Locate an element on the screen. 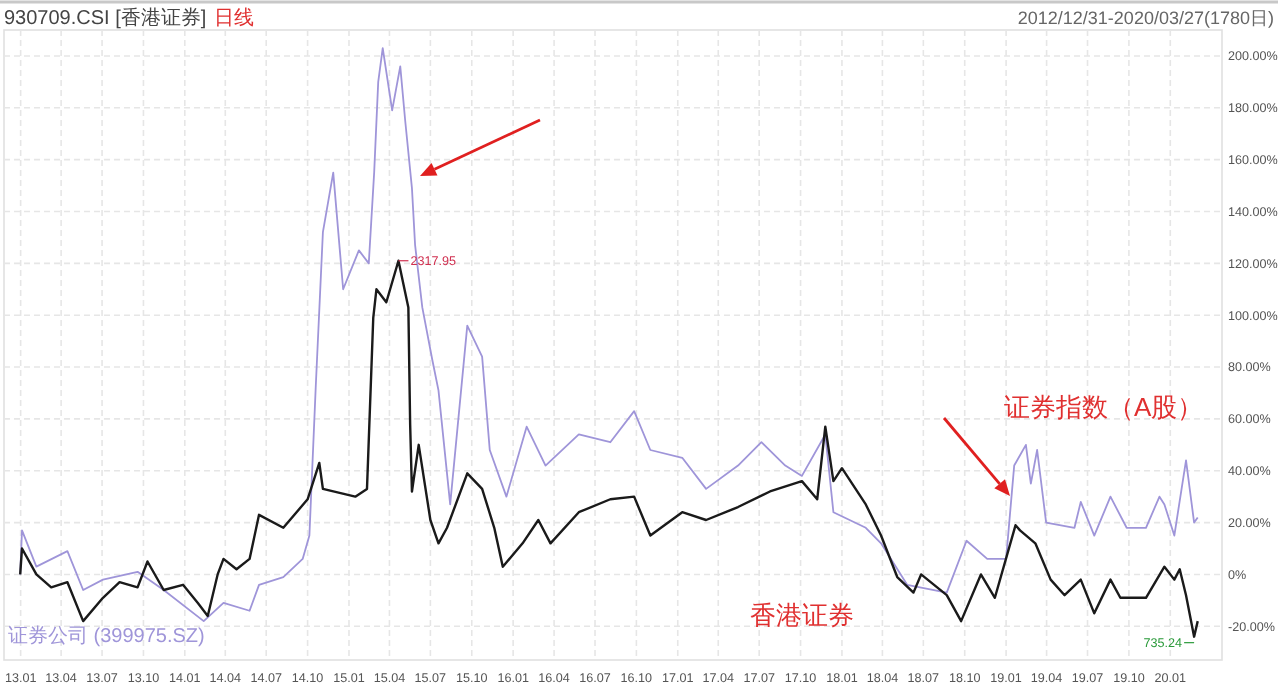  annotation: 证券指数（A股） is located at coordinates (1104, 407).